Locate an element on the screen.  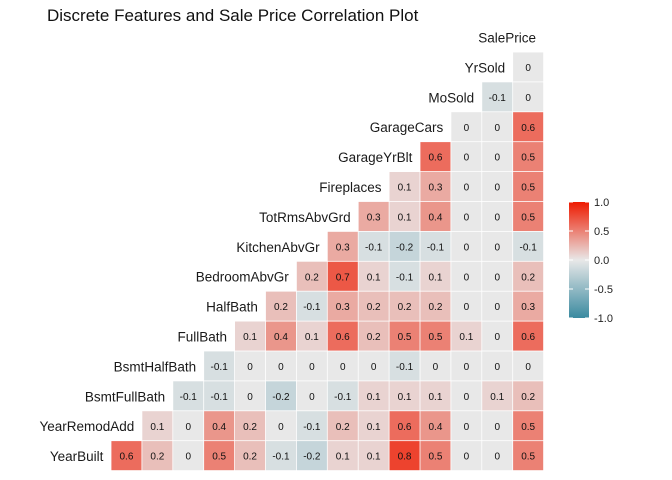
cell-halfbath-totrmsabvgrd is located at coordinates (342, 306).